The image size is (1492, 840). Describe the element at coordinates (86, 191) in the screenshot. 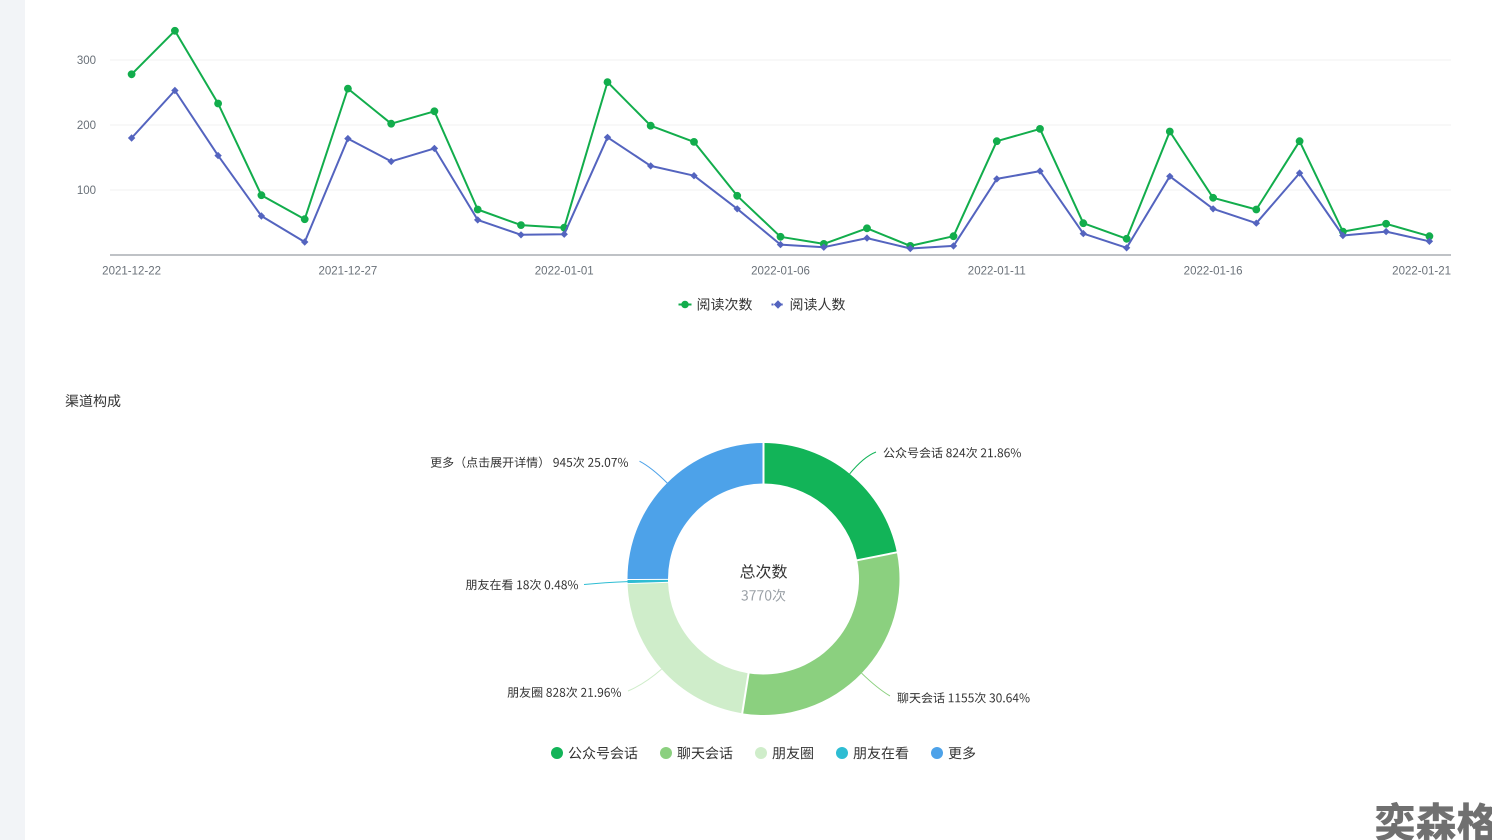

I see `svg-text: 100` at that location.